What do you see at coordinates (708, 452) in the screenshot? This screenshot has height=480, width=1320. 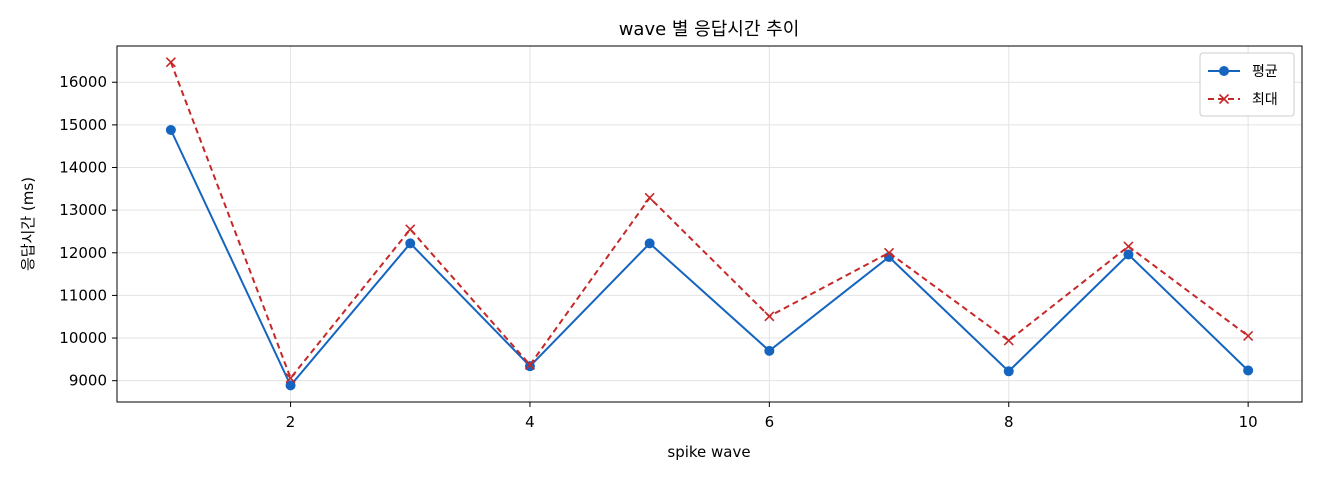 I see `x-axis-title: spike wave` at bounding box center [708, 452].